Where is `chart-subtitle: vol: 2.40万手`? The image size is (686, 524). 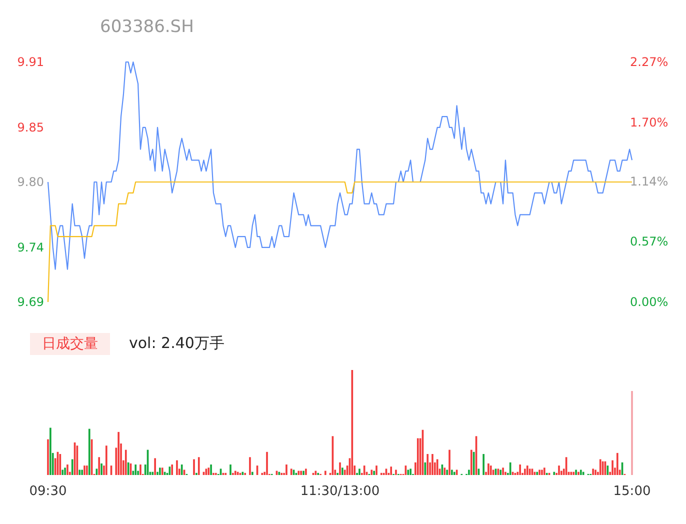
chart-subtitle: vol: 2.40万手 is located at coordinates (176, 343).